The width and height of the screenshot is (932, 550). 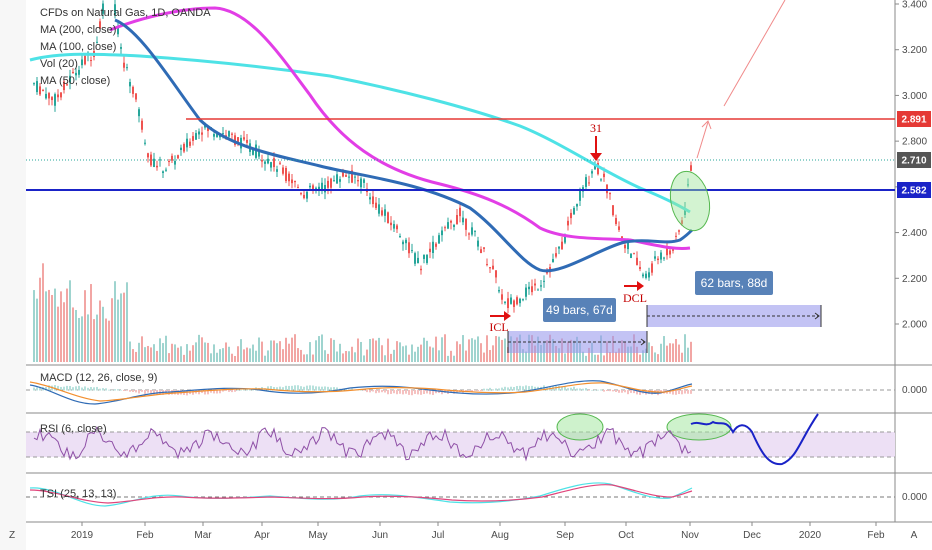 I want to click on rsi-projection-line, so click(x=754, y=439).